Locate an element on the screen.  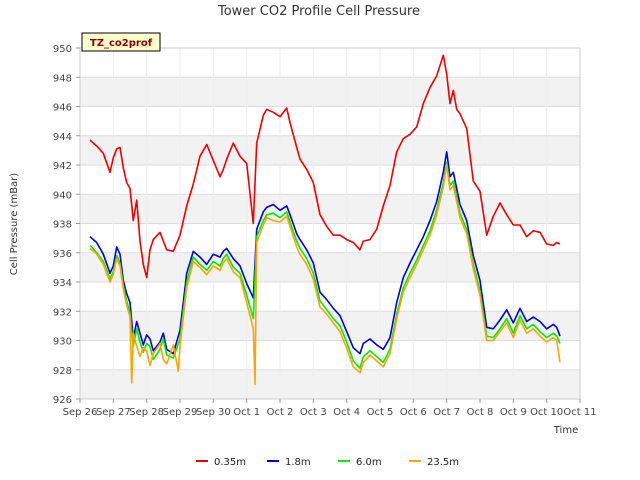
x-tick-label: Sep 26 is located at coordinates (80, 412).